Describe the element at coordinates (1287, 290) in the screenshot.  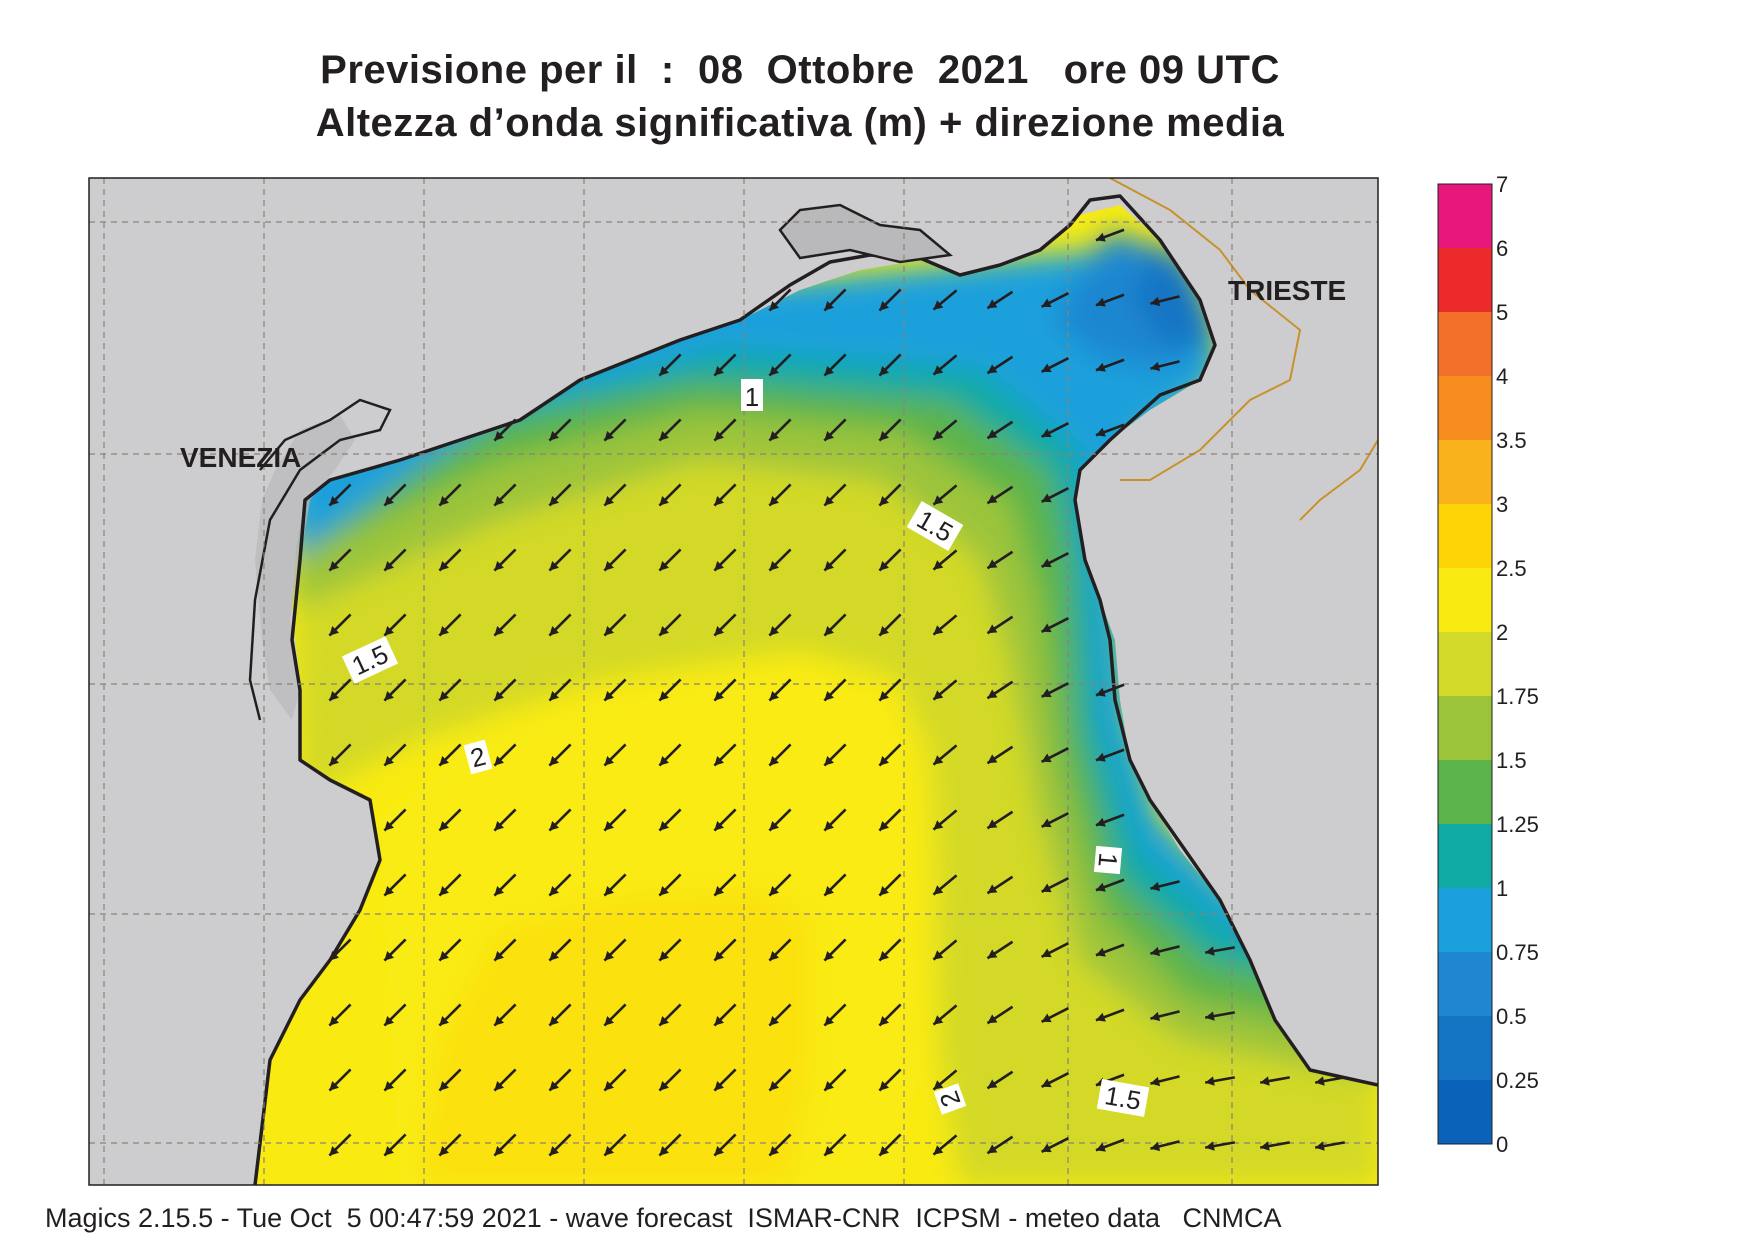
I see `place-label-trieste: TRIESTE` at that location.